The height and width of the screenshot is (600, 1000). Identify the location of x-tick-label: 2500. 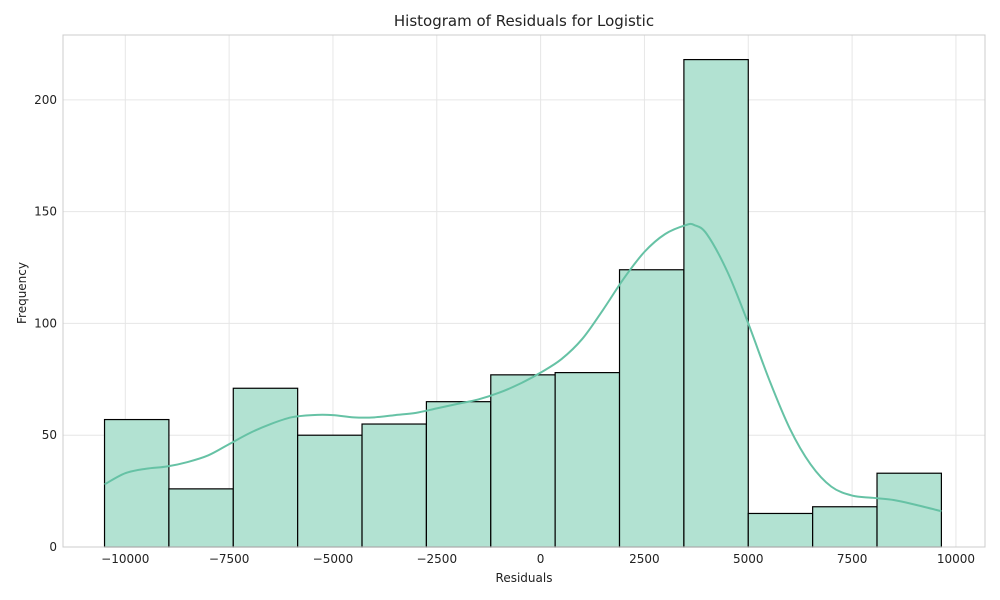
(644, 559).